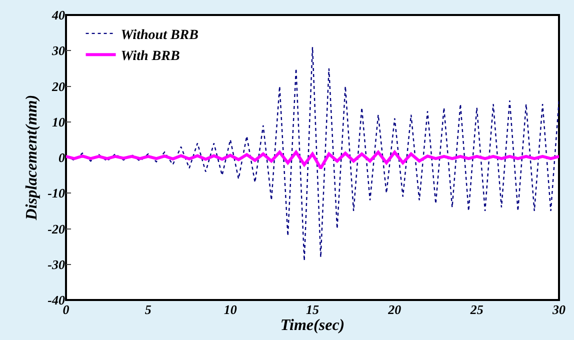 The width and height of the screenshot is (574, 340). Describe the element at coordinates (57, 193) in the screenshot. I see `y-tick-label: -10` at that location.